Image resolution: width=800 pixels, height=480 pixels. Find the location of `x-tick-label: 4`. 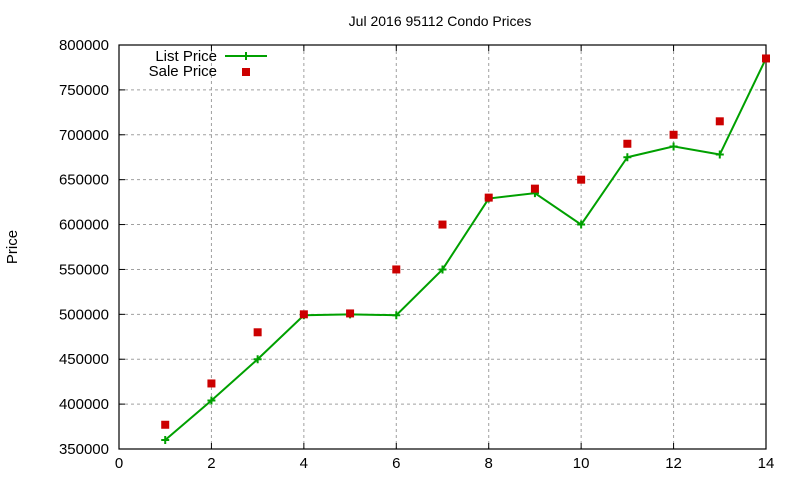

x-tick-label: 4 is located at coordinates (304, 463).